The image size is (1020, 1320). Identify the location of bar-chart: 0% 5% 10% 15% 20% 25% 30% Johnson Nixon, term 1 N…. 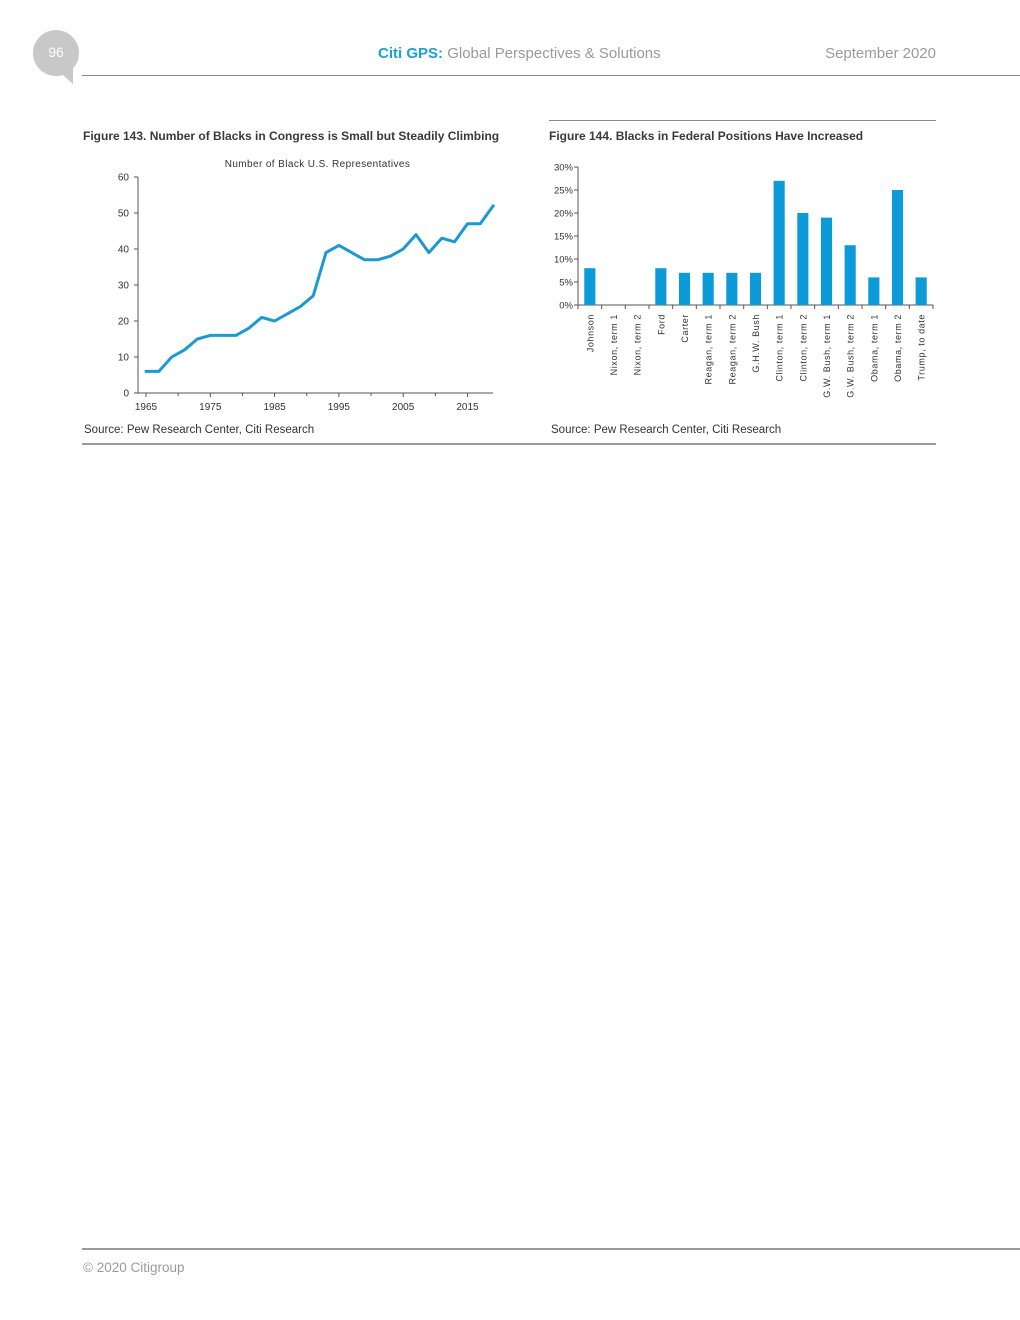
(744, 280).